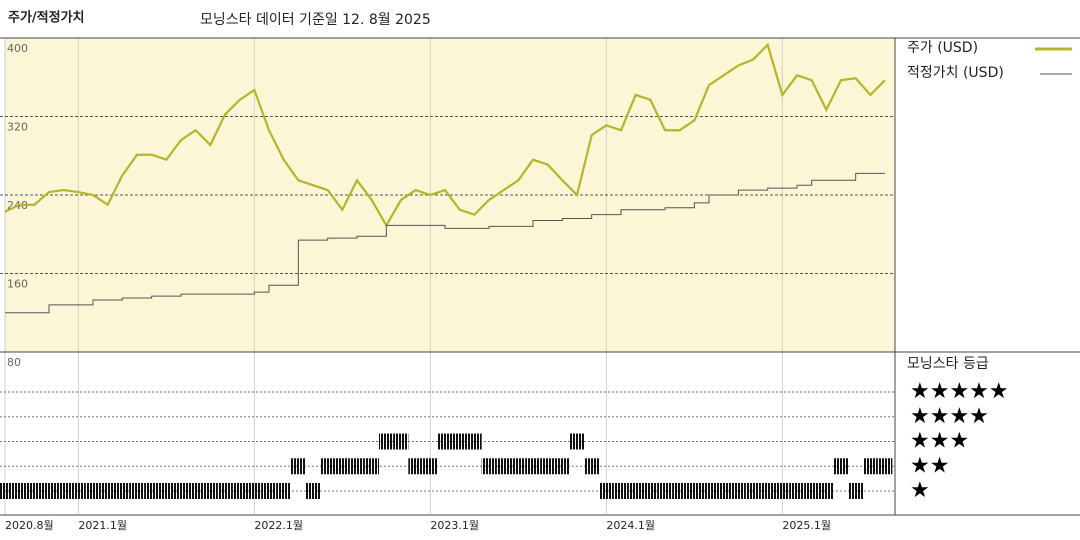 This screenshot has width=1080, height=540. I want to click on x-tick-label: 2023.1월, so click(454, 525).